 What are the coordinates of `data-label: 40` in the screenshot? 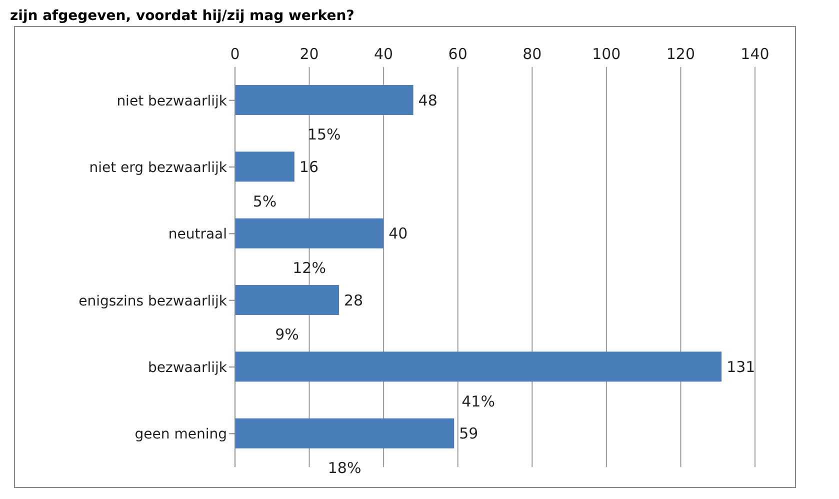 It's located at (398, 233).